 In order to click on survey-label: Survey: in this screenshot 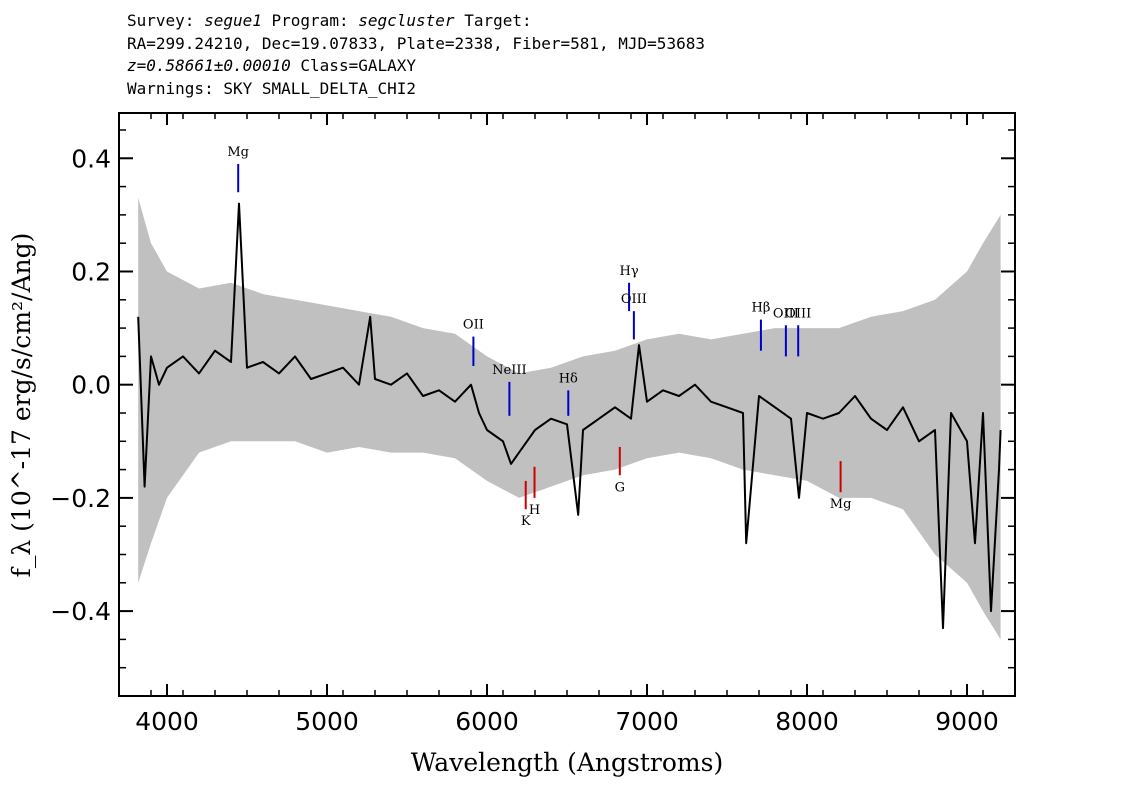, I will do `click(161, 20)`.